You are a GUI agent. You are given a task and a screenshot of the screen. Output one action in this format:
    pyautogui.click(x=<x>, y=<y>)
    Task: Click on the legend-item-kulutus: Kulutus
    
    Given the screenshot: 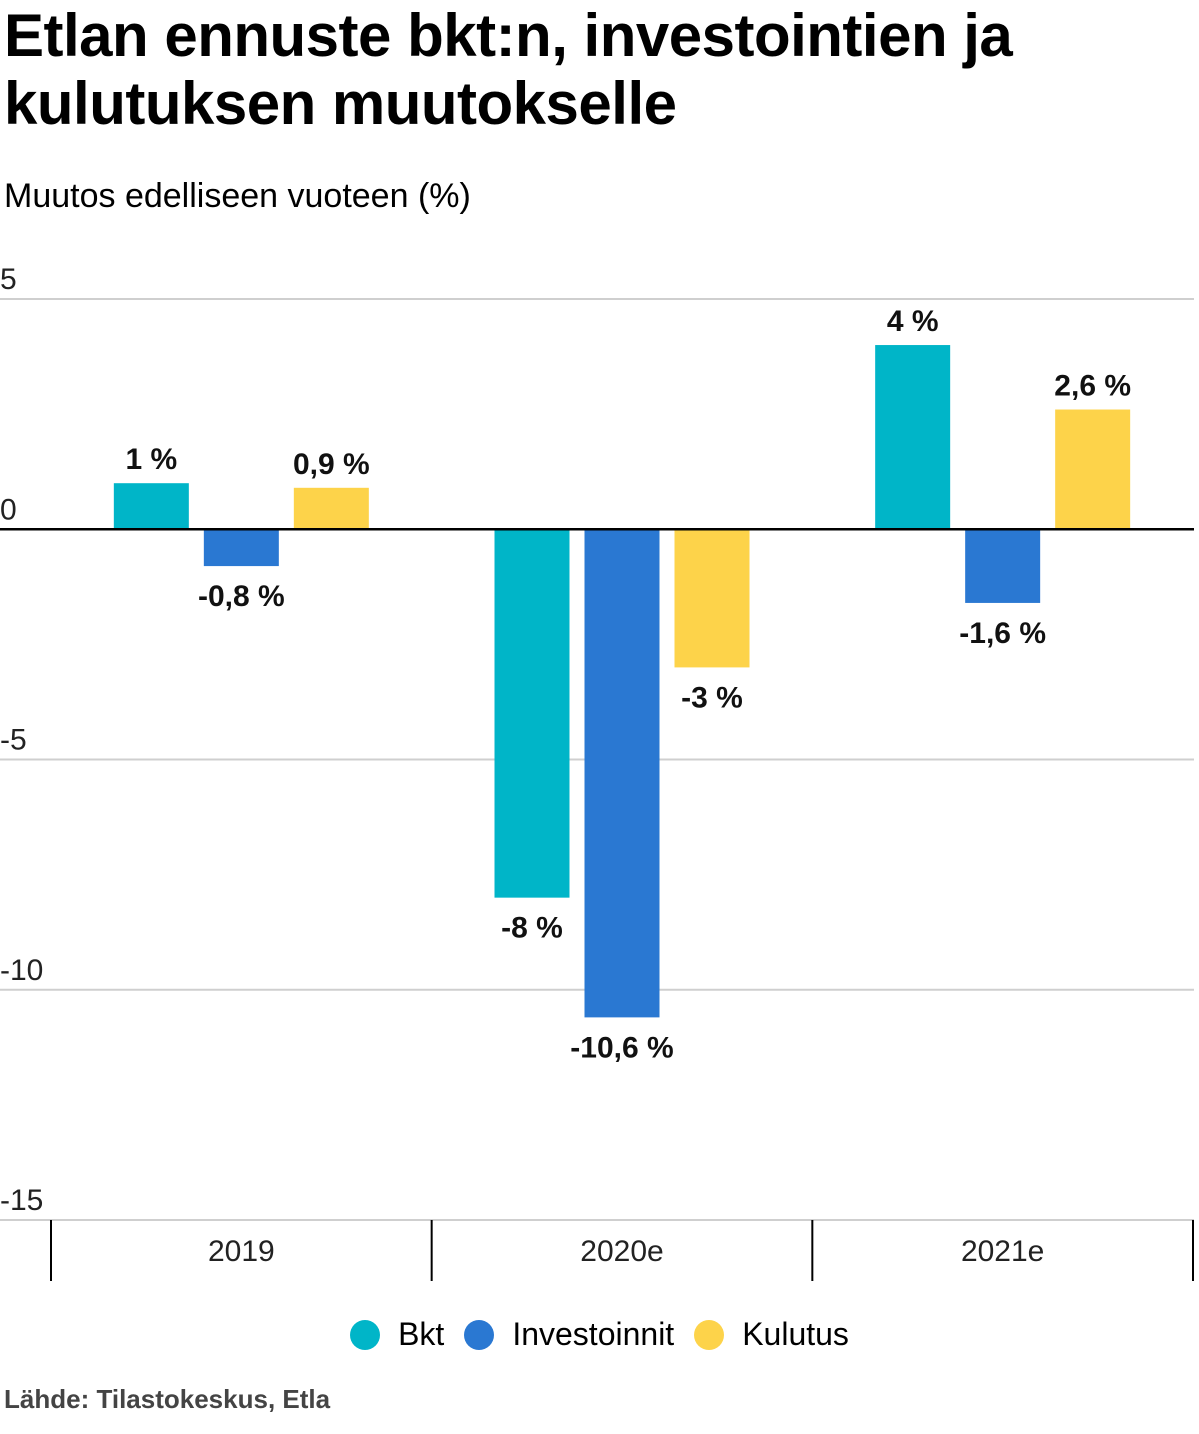 What is the action you would take?
    pyautogui.click(x=771, y=1334)
    